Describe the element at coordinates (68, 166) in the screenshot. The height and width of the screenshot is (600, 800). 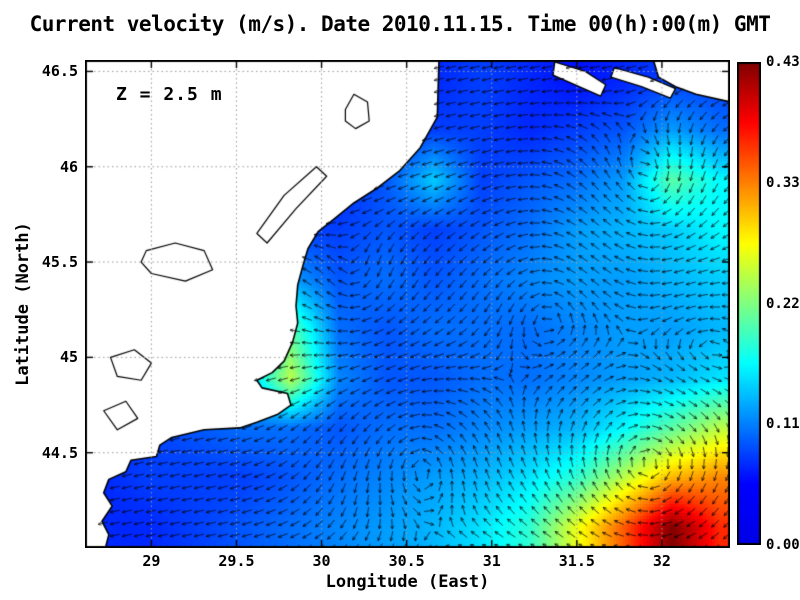
I see `y-tick-label: 46` at that location.